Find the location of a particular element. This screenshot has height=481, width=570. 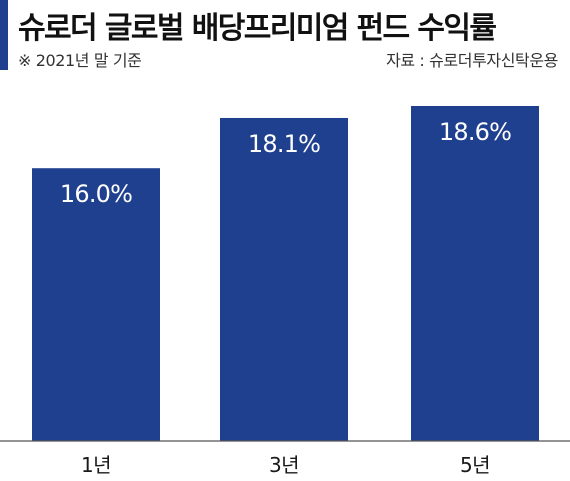

category-labels-layer: 1년 3년 5년 is located at coordinates (286, 465).